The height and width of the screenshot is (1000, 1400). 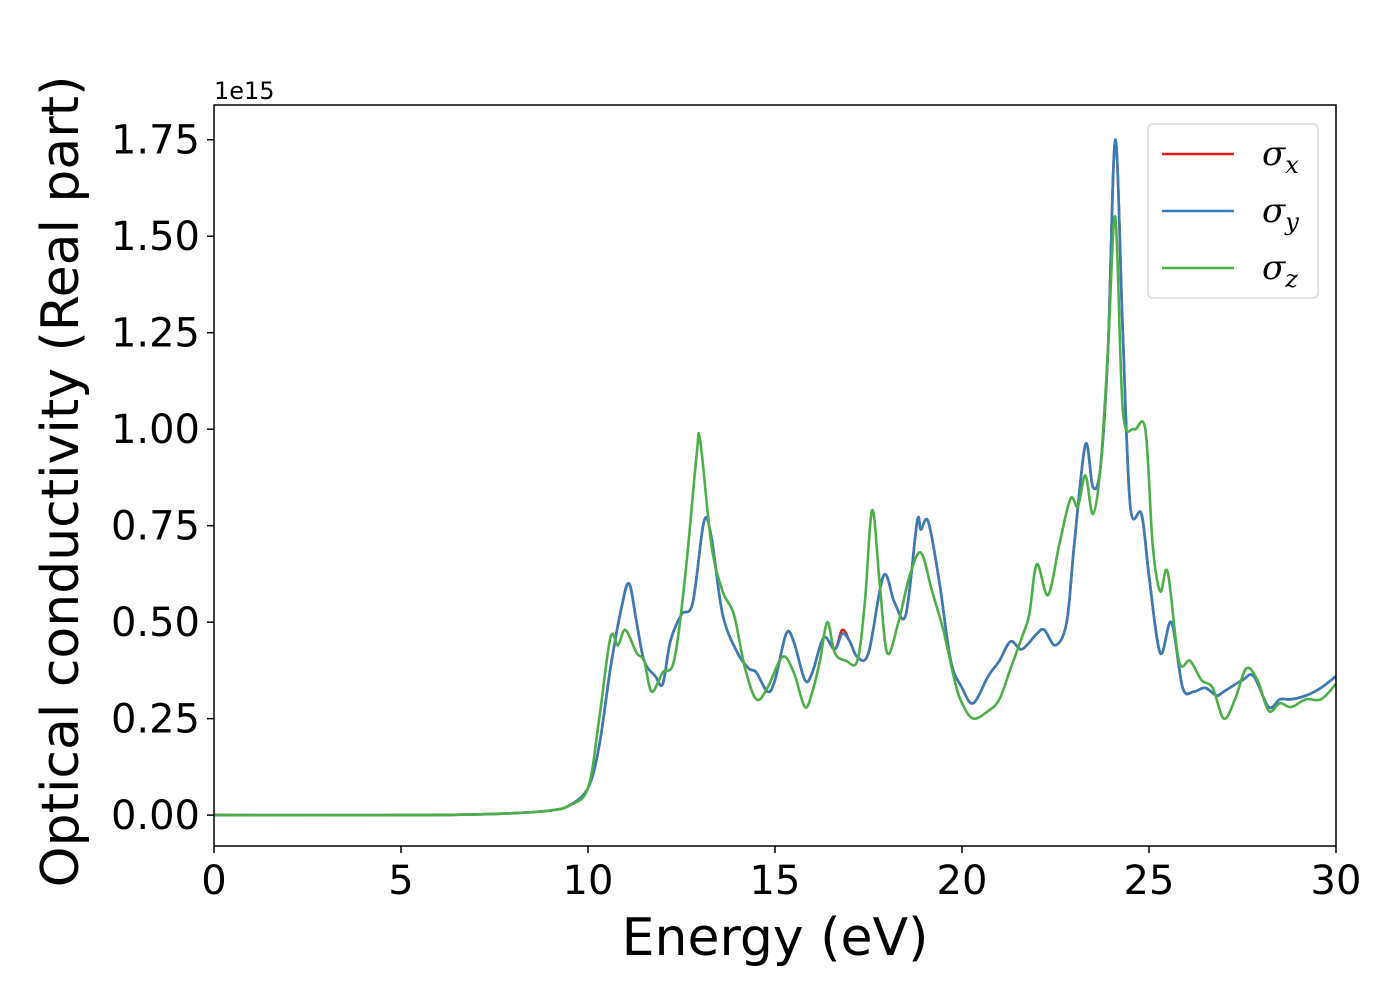 What do you see at coordinates (1149, 881) in the screenshot?
I see `x-tick-label: 25` at bounding box center [1149, 881].